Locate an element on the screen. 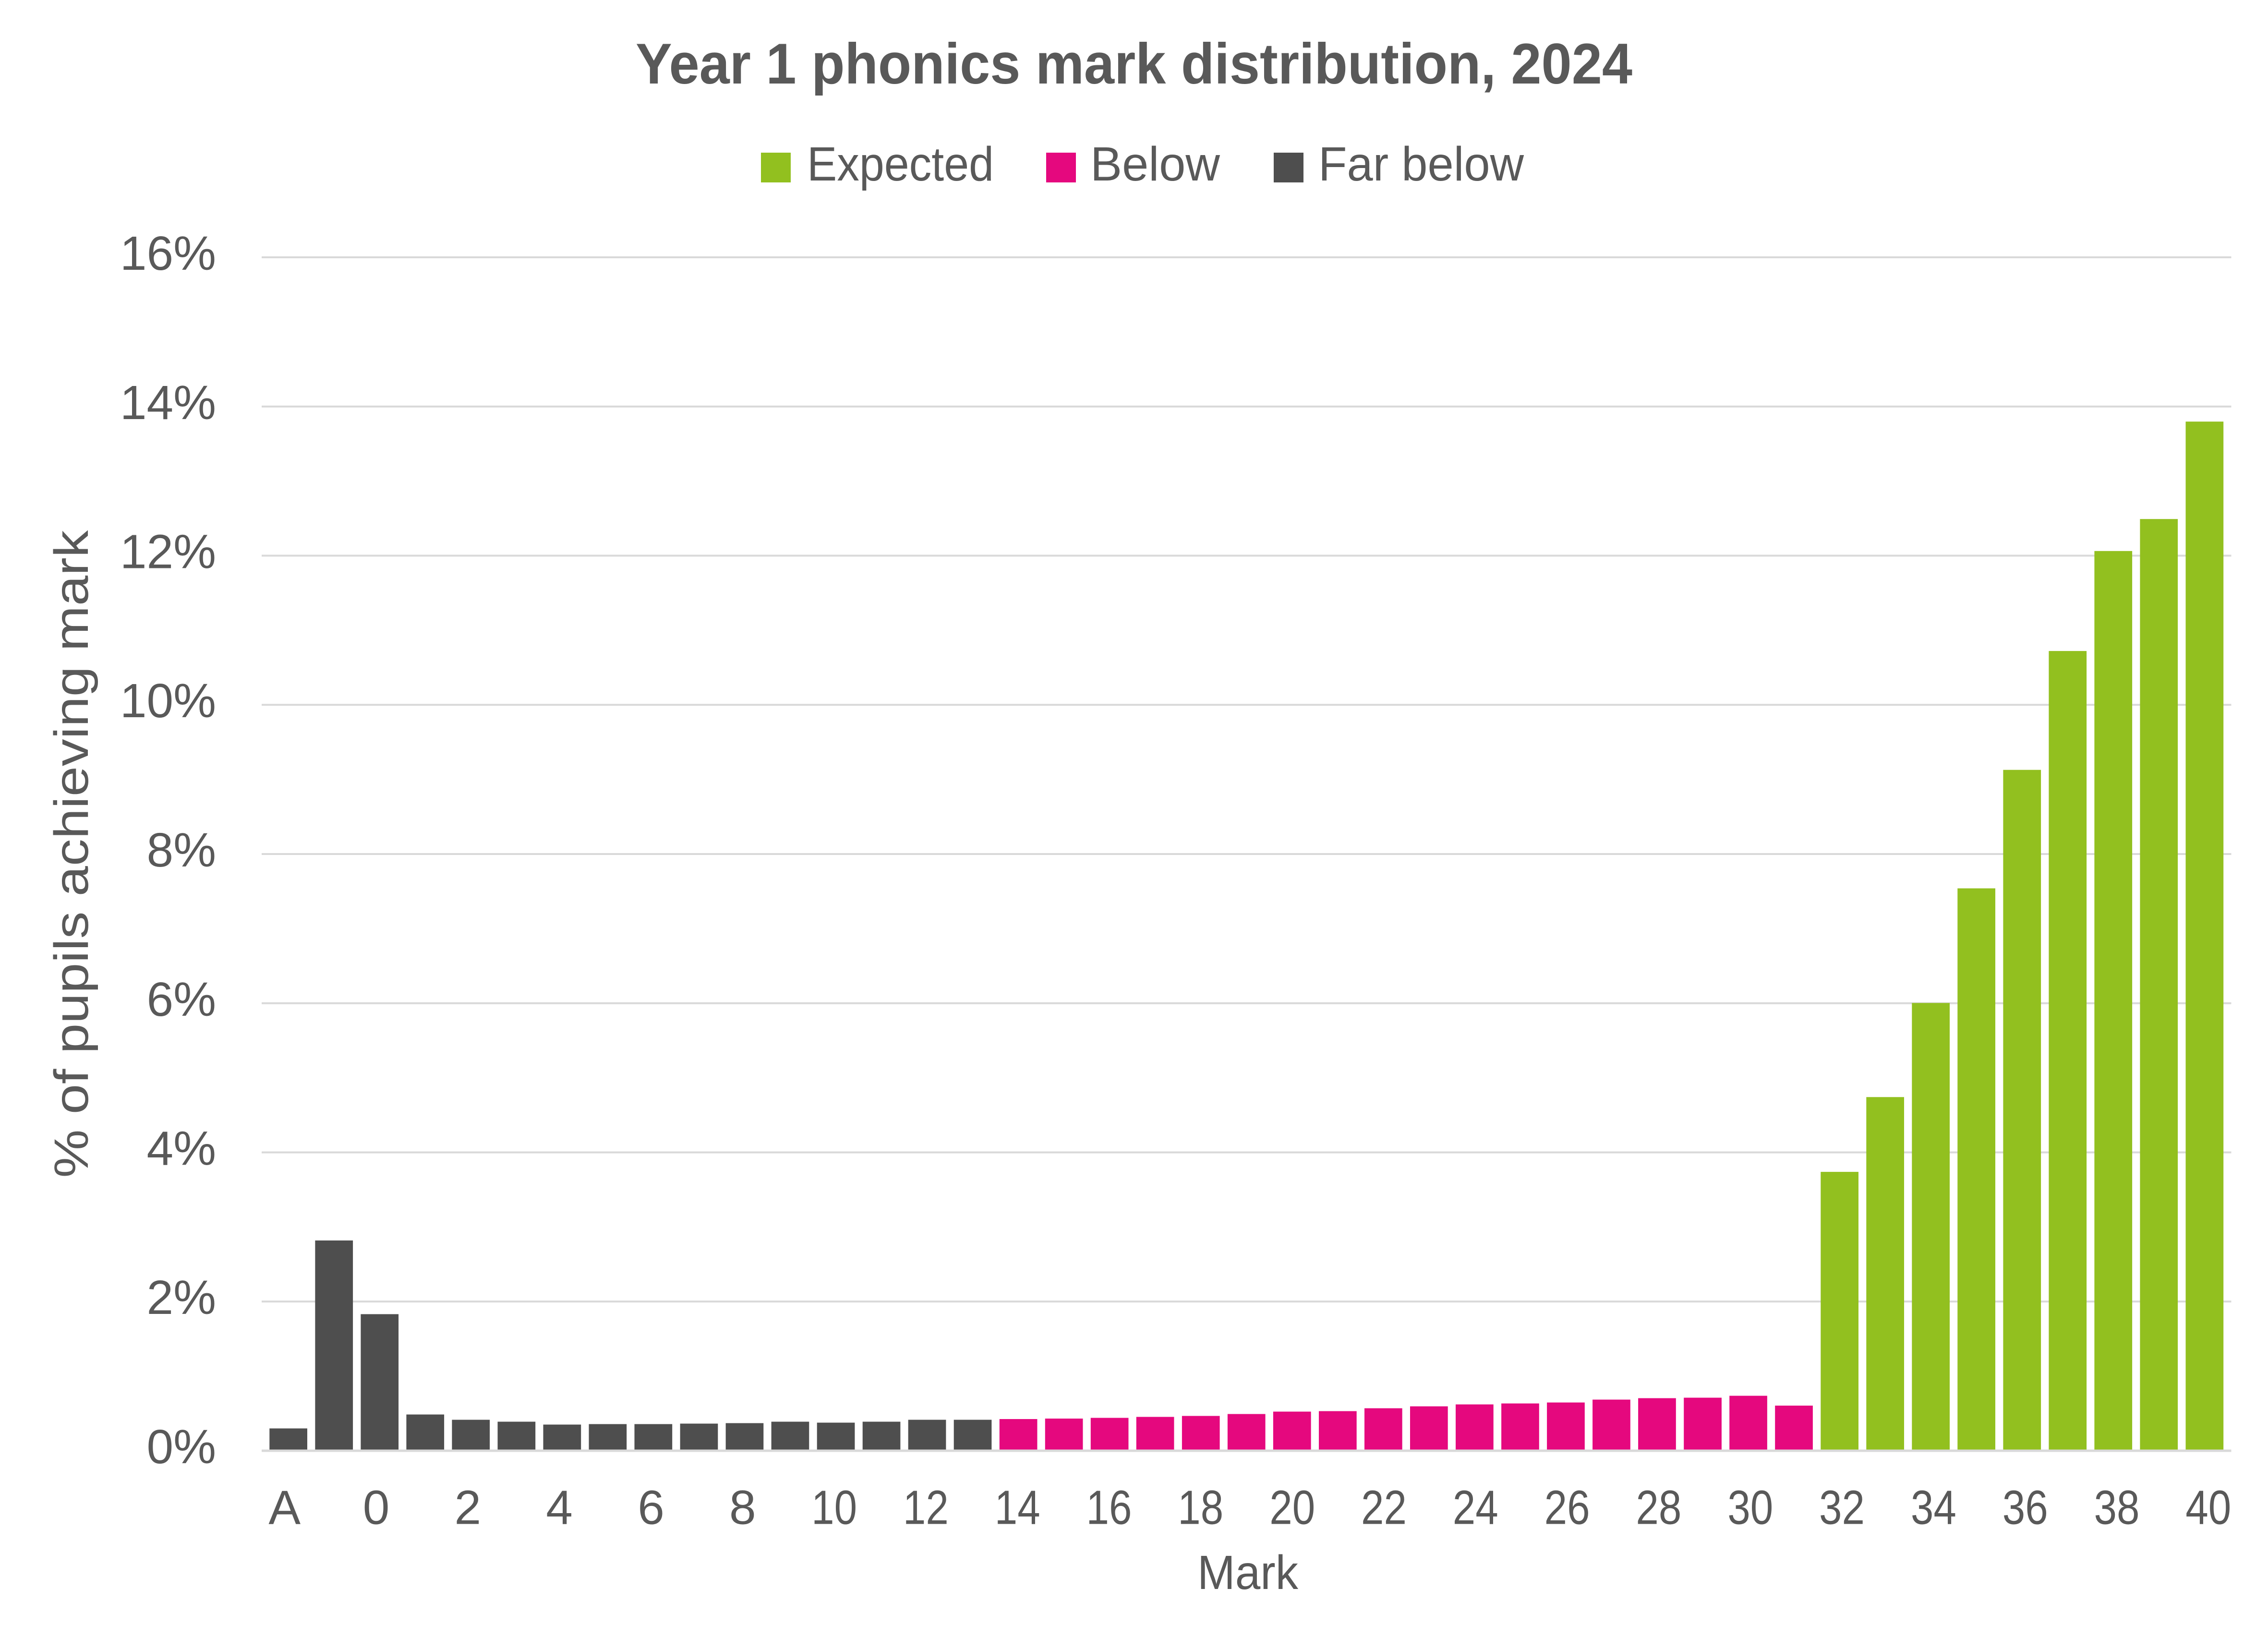 This screenshot has height=1649, width=2268. svg-text: 4 is located at coordinates (559, 1508).